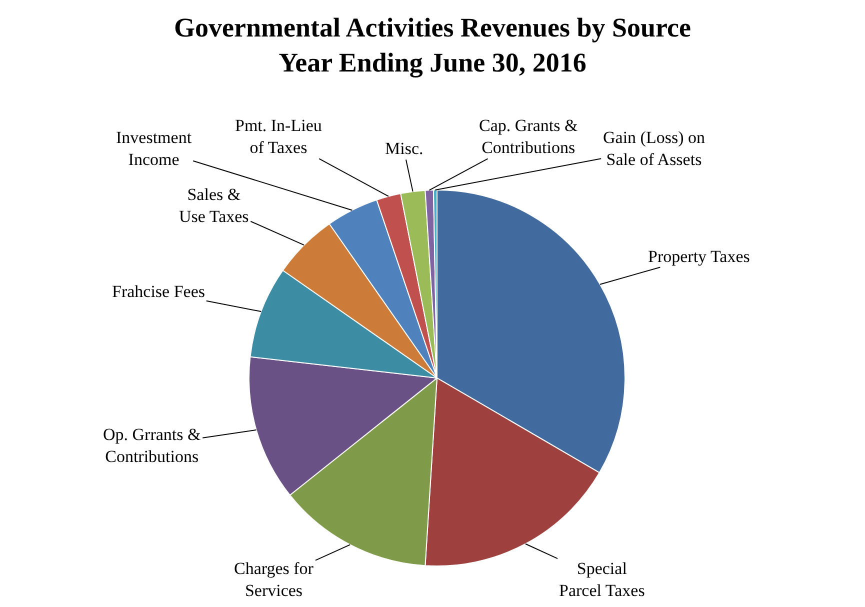 The height and width of the screenshot is (607, 865). I want to click on slice-label: Misc., so click(404, 148).